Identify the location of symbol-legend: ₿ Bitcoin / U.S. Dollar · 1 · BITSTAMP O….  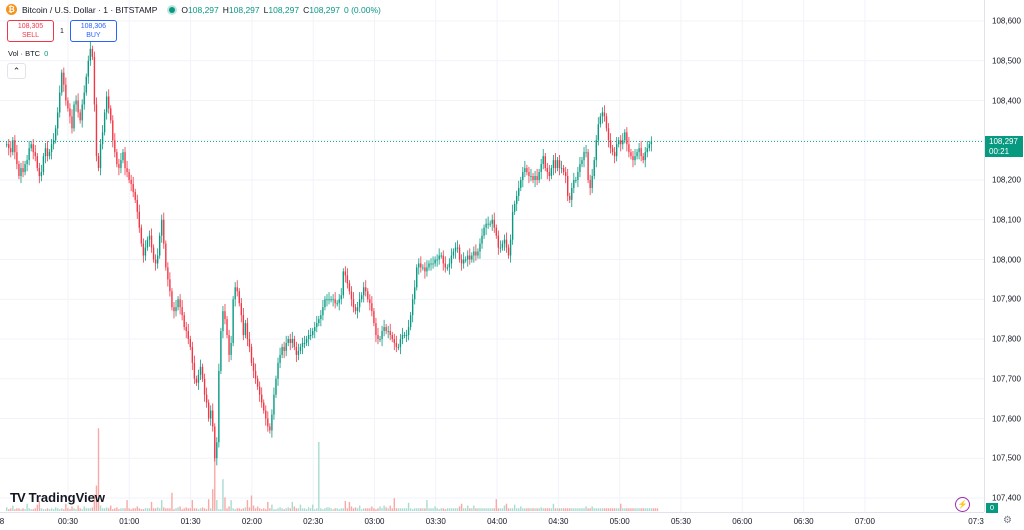
(193, 9).